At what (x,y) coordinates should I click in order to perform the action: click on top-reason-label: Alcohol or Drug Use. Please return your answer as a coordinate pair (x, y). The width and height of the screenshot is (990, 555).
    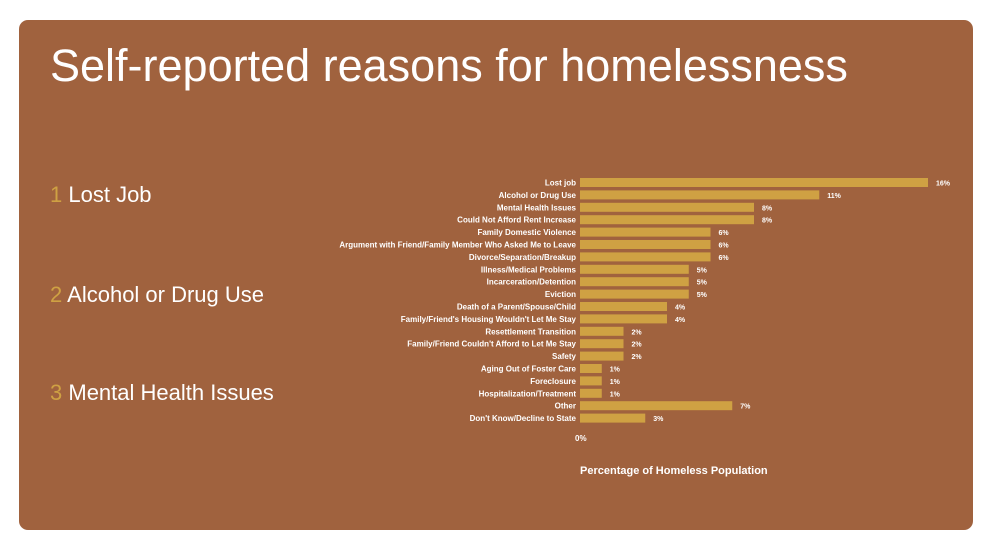
    Looking at the image, I should click on (166, 294).